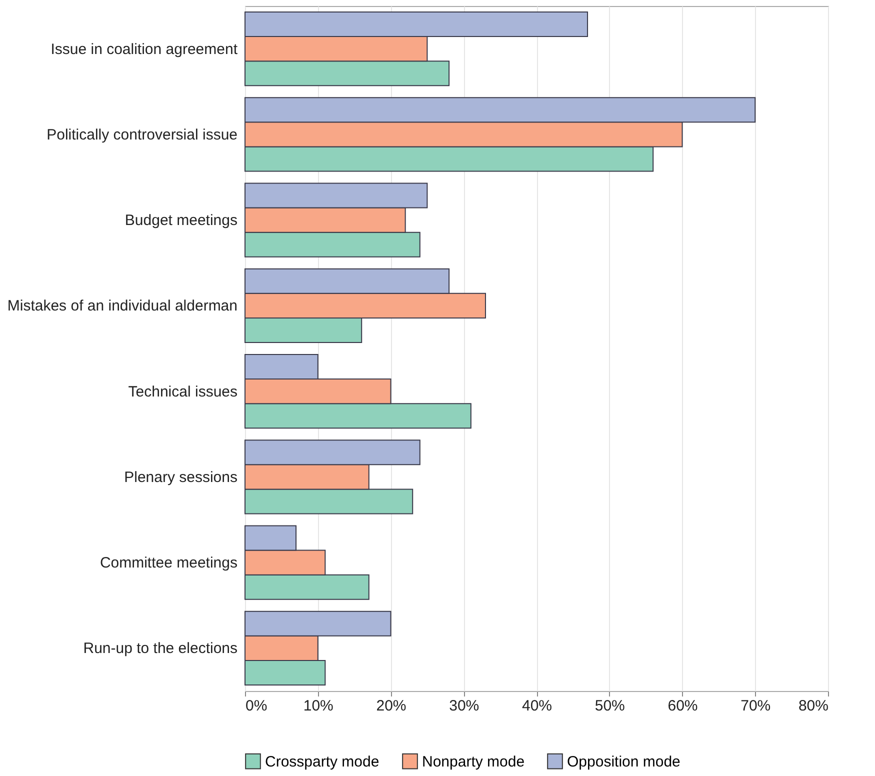 This screenshot has height=776, width=875. Describe the element at coordinates (813, 706) in the screenshot. I see `x-tick-label: 80%` at that location.